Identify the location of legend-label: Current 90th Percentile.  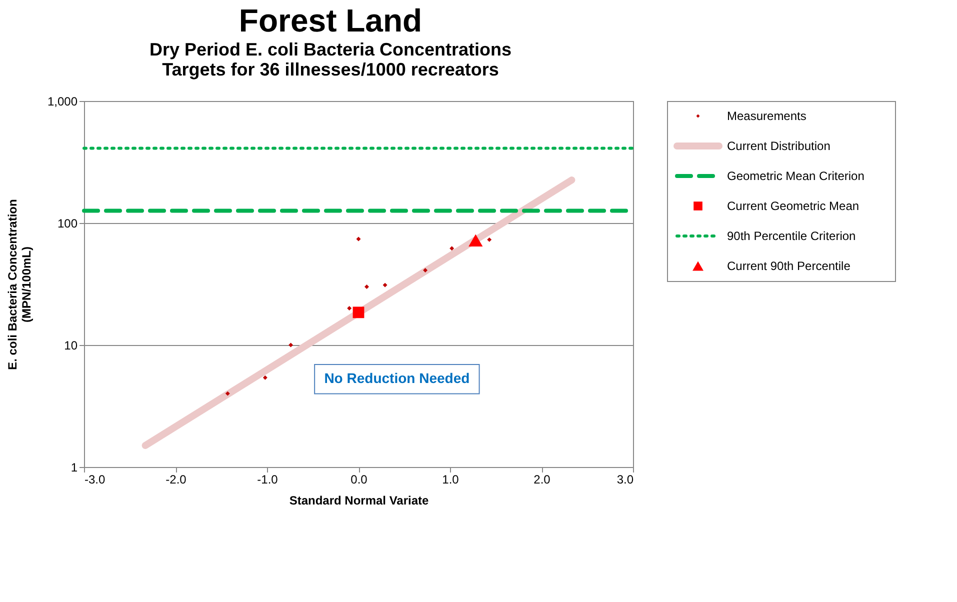
(789, 266).